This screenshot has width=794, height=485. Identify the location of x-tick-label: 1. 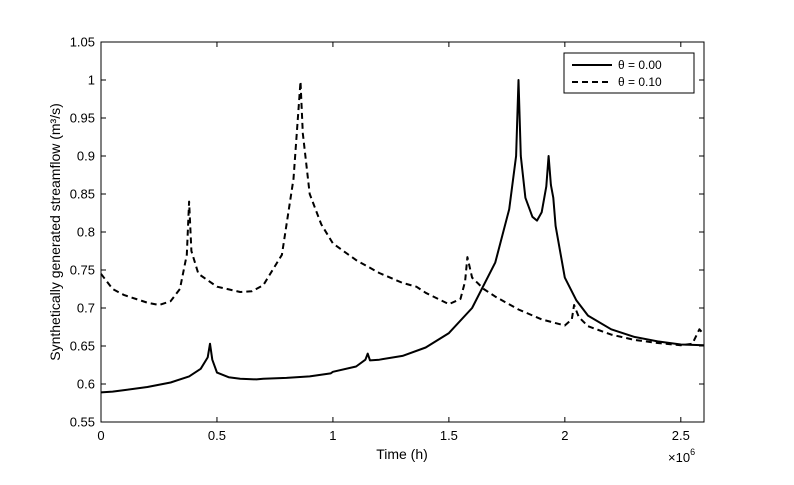
(332, 435).